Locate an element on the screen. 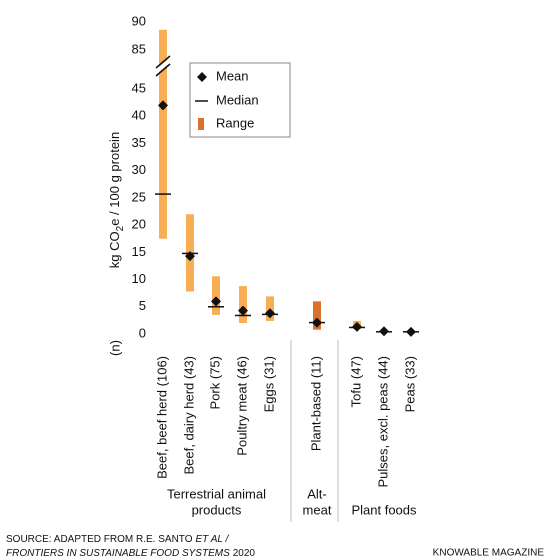 The image size is (550, 560). legend-mean is located at coordinates (202, 77).